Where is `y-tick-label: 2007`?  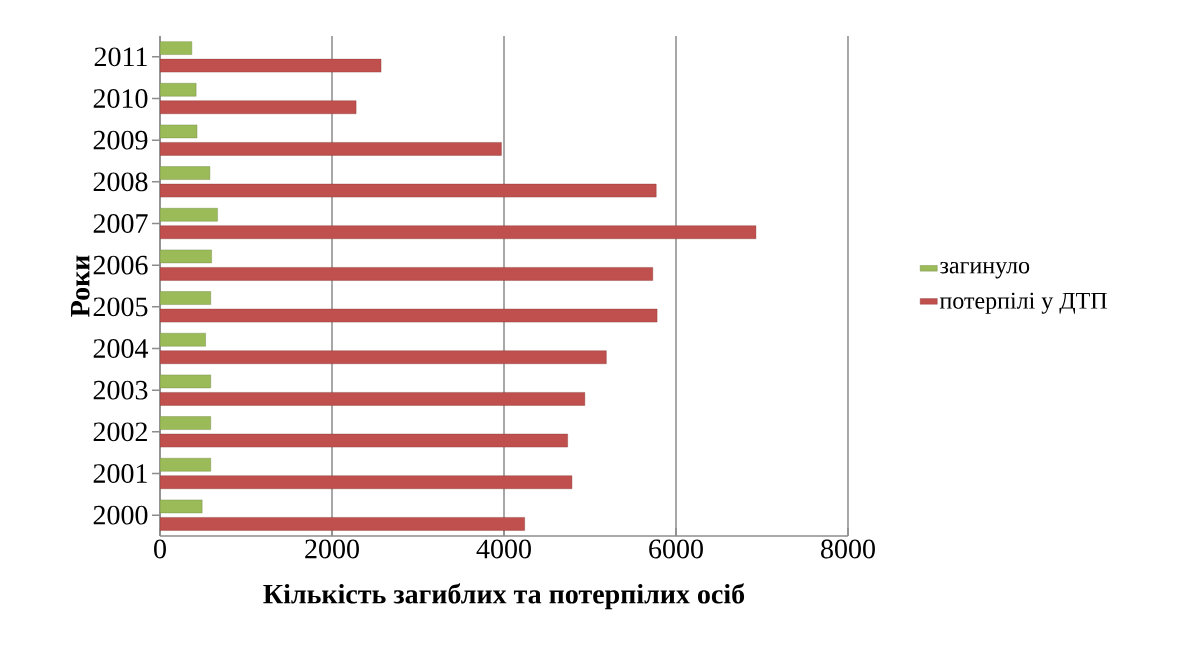
y-tick-label: 2007 is located at coordinates (120, 223).